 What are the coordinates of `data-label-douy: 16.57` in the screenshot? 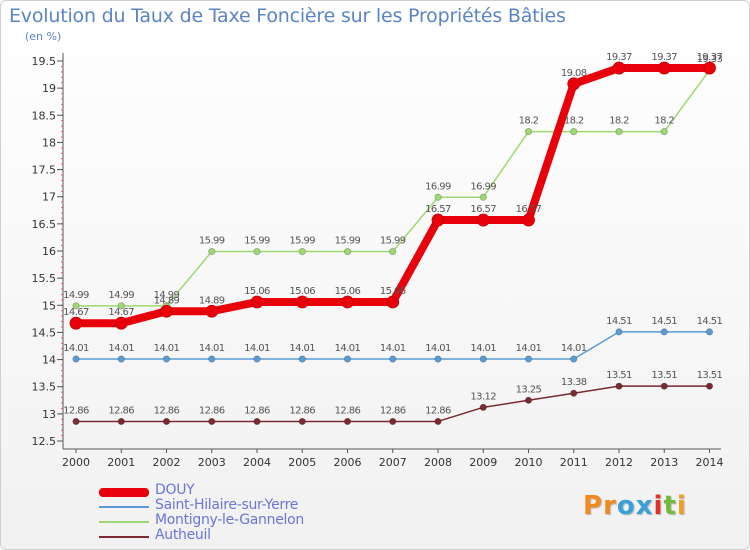 It's located at (529, 209).